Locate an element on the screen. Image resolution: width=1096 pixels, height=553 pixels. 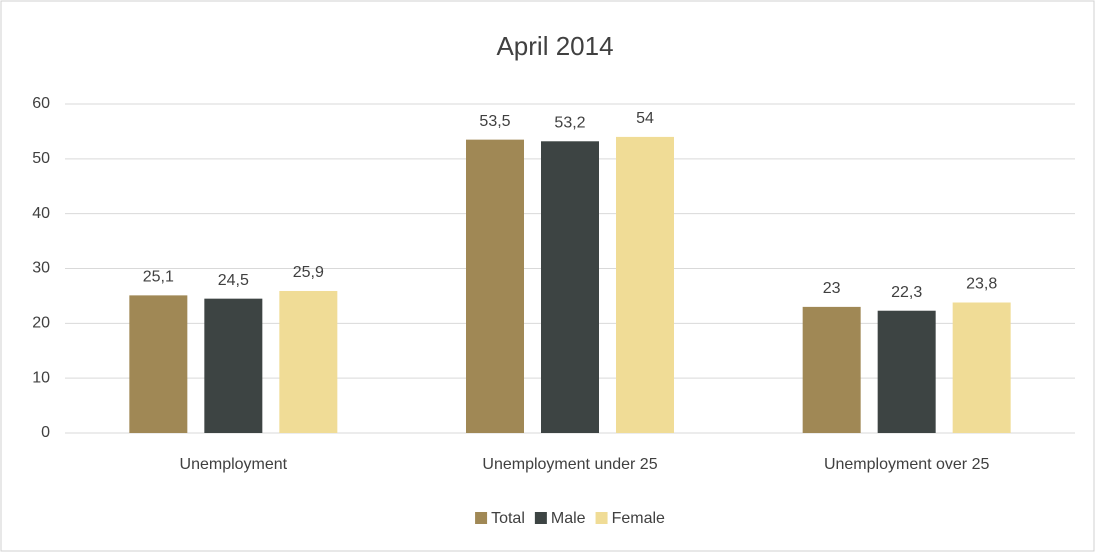
data-label: 53,5 is located at coordinates (494, 121).